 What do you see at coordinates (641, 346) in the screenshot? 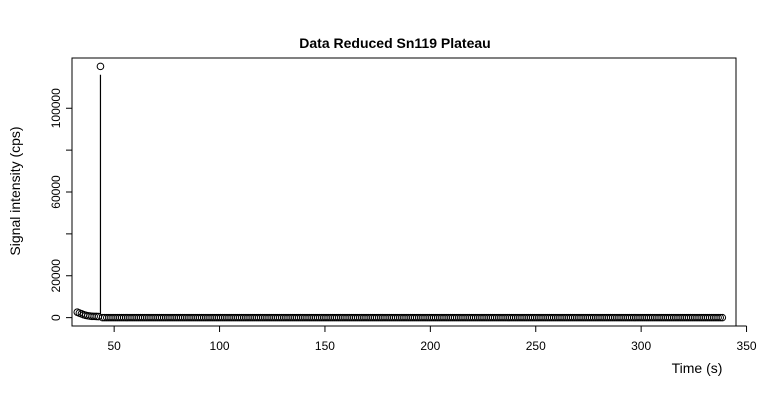
I see `x-tick-label: 300` at bounding box center [641, 346].